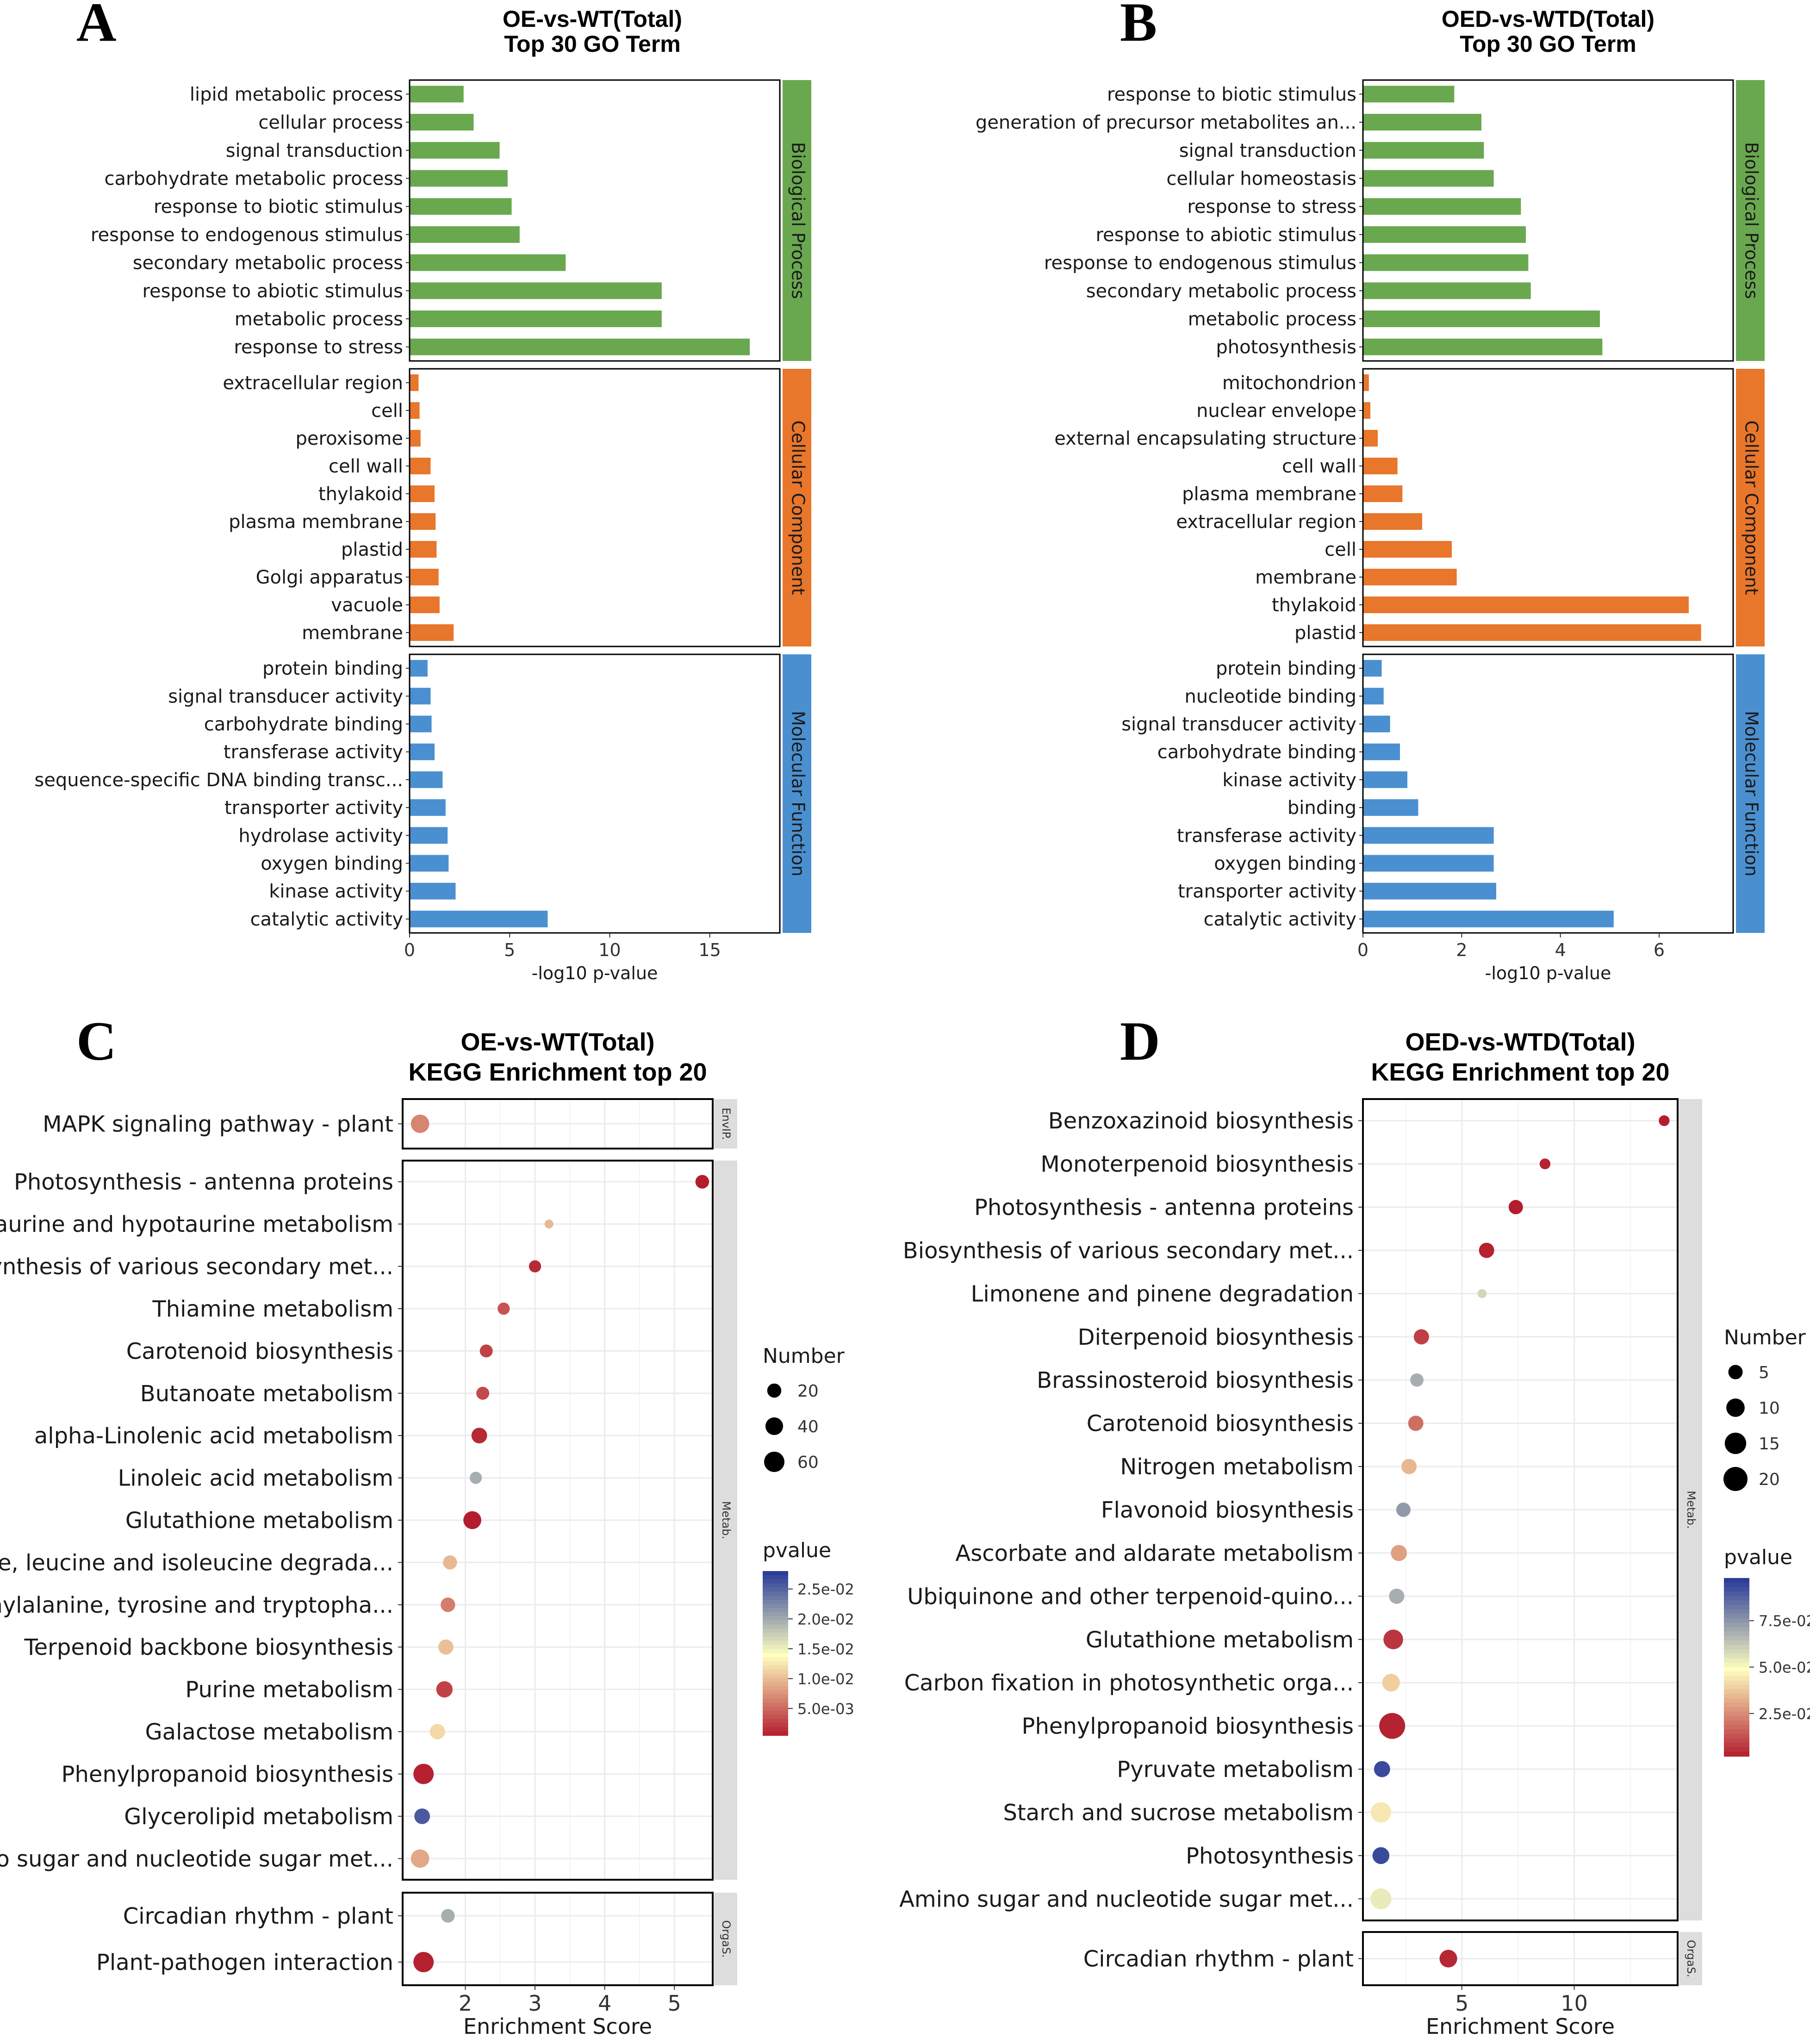  I want to click on term-label: carbohydrate binding, so click(304, 724).